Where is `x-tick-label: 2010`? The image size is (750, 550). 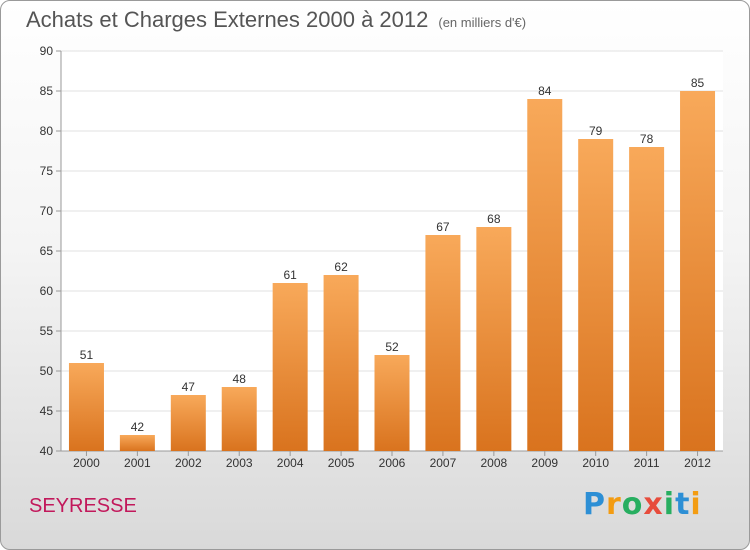
x-tick-label: 2010 is located at coordinates (595, 463).